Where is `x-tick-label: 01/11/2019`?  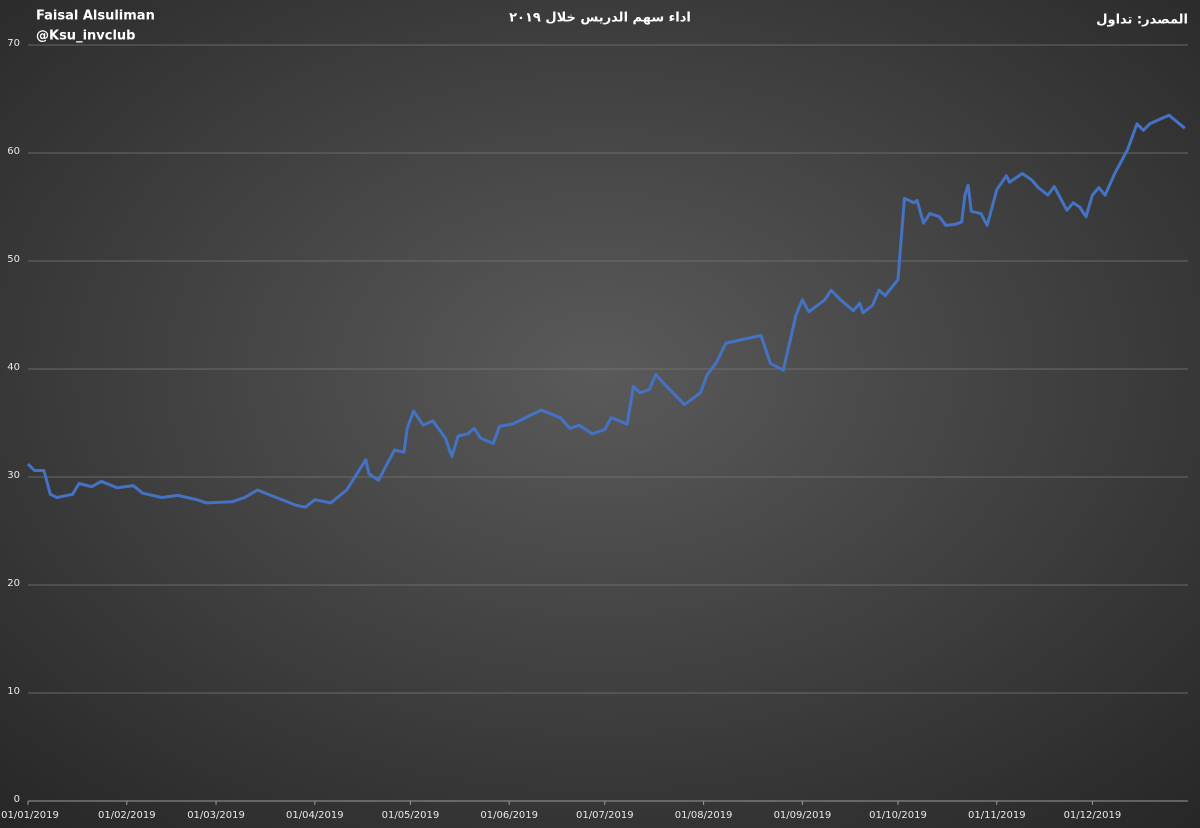 x-tick-label: 01/11/2019 is located at coordinates (997, 815).